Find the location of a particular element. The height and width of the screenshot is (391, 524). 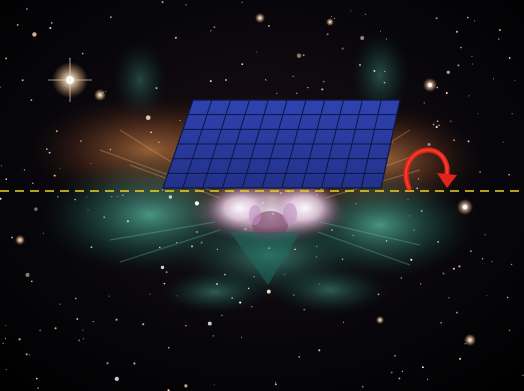

grid-plane is located at coordinates (281, 144).